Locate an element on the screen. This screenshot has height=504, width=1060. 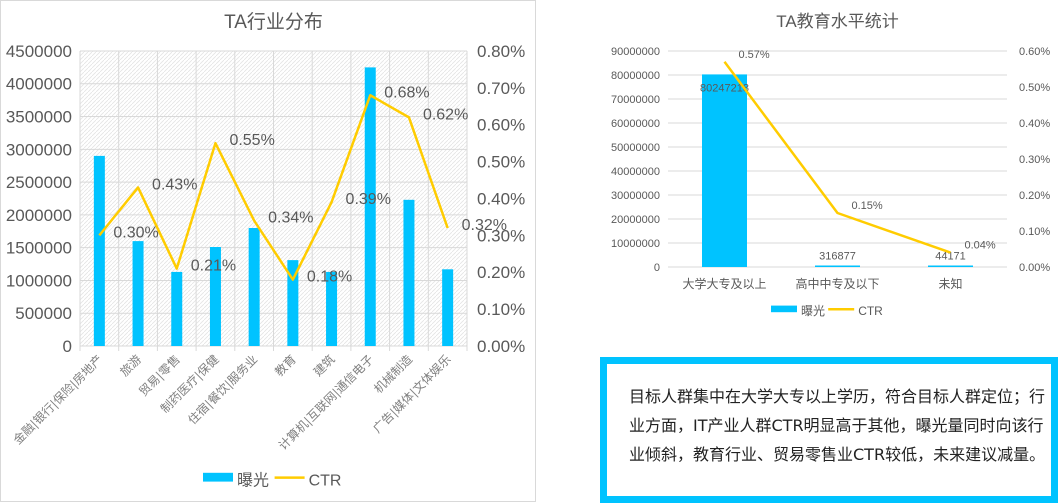
ctr-data-label: 0.43% is located at coordinates (174, 184).